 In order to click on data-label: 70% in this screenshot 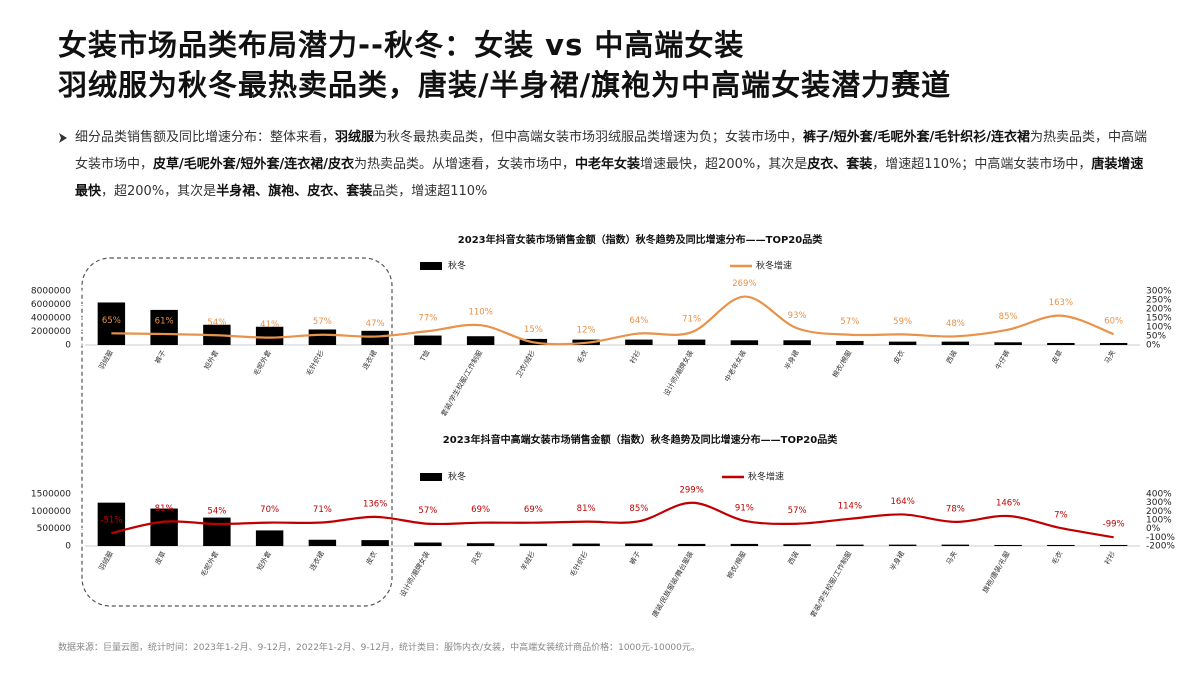, I will do `click(269, 510)`.